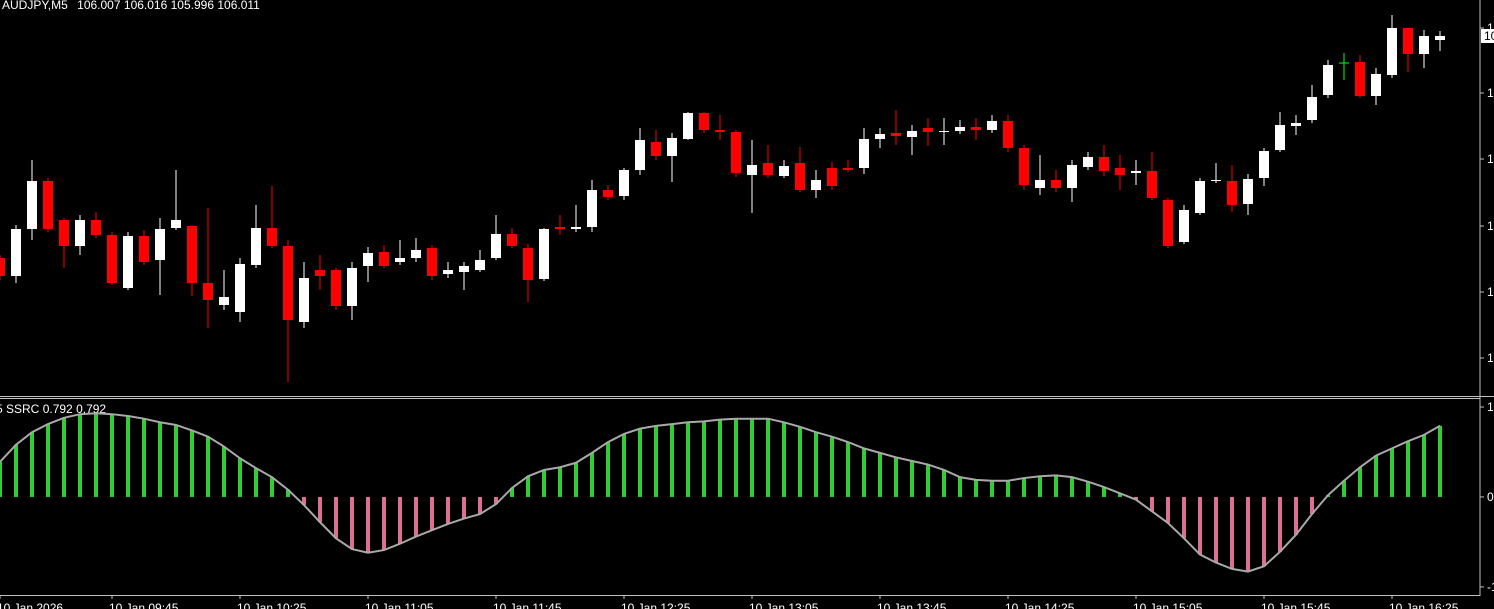  What do you see at coordinates (527, 605) in the screenshot?
I see `x-tick-label: 10 Jan 11:45` at bounding box center [527, 605].